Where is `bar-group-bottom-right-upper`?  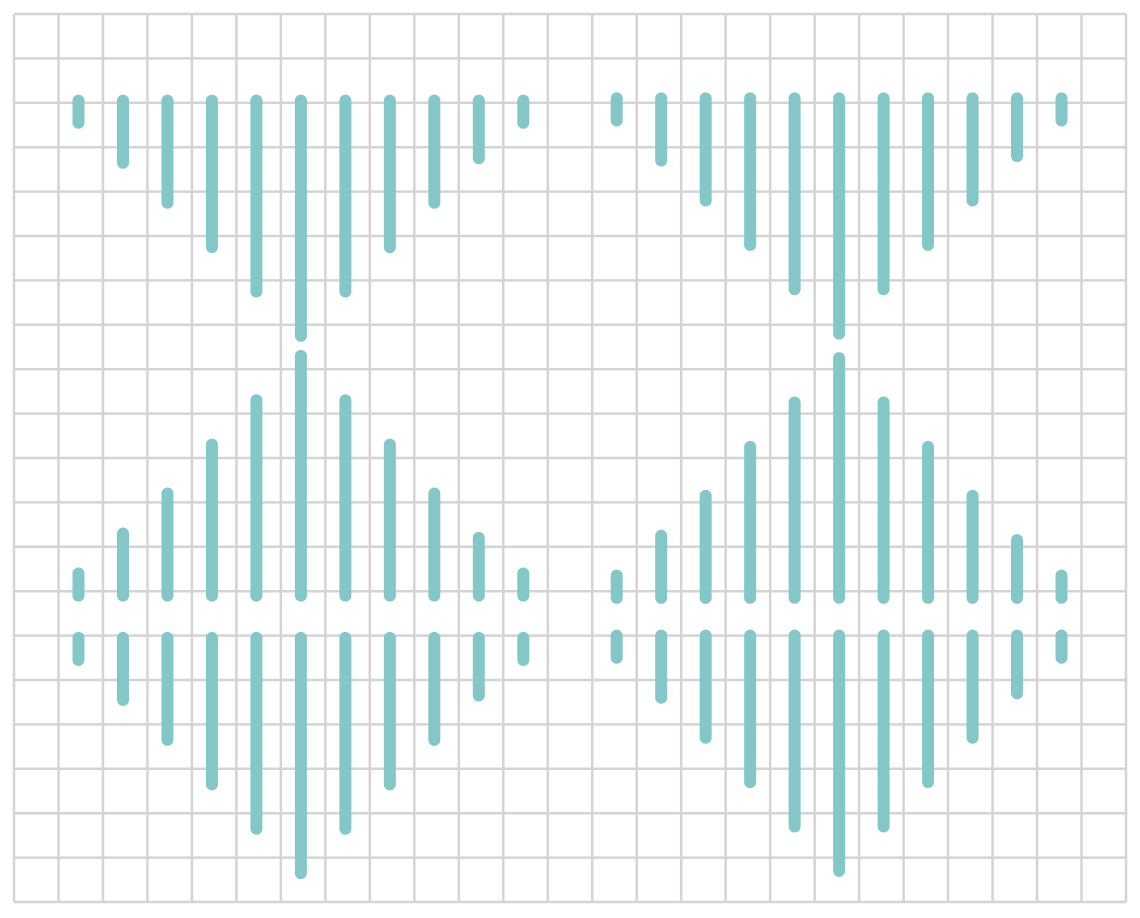 bar-group-bottom-right-upper is located at coordinates (839, 478).